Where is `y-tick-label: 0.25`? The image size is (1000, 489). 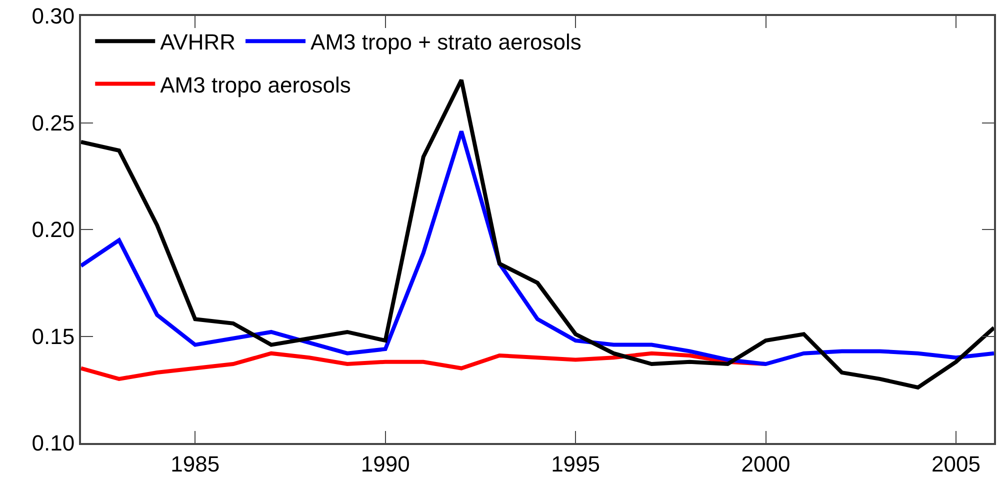 y-tick-label: 0.25 is located at coordinates (53, 123).